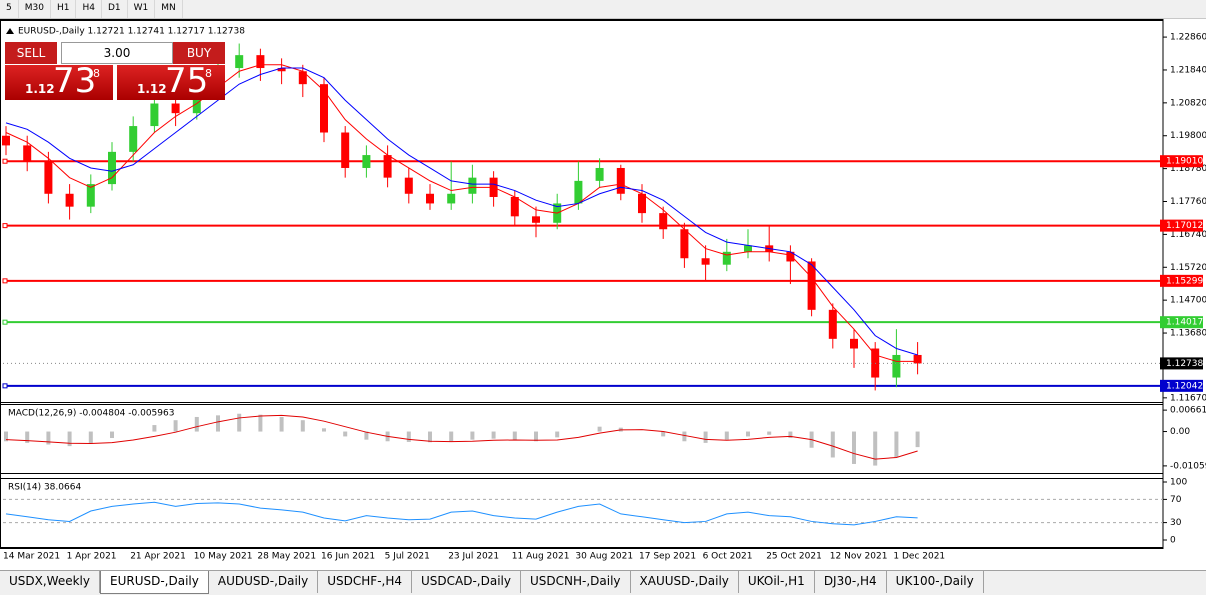  Describe the element at coordinates (31, 53) in the screenshot. I see `sell-button: SELL` at that location.